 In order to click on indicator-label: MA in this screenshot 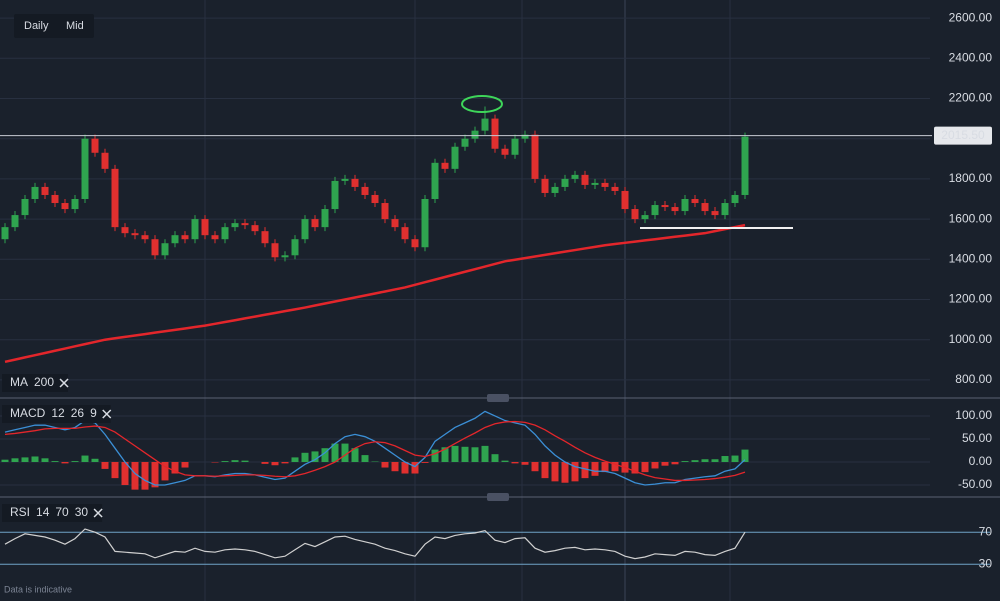, I will do `click(19, 382)`.